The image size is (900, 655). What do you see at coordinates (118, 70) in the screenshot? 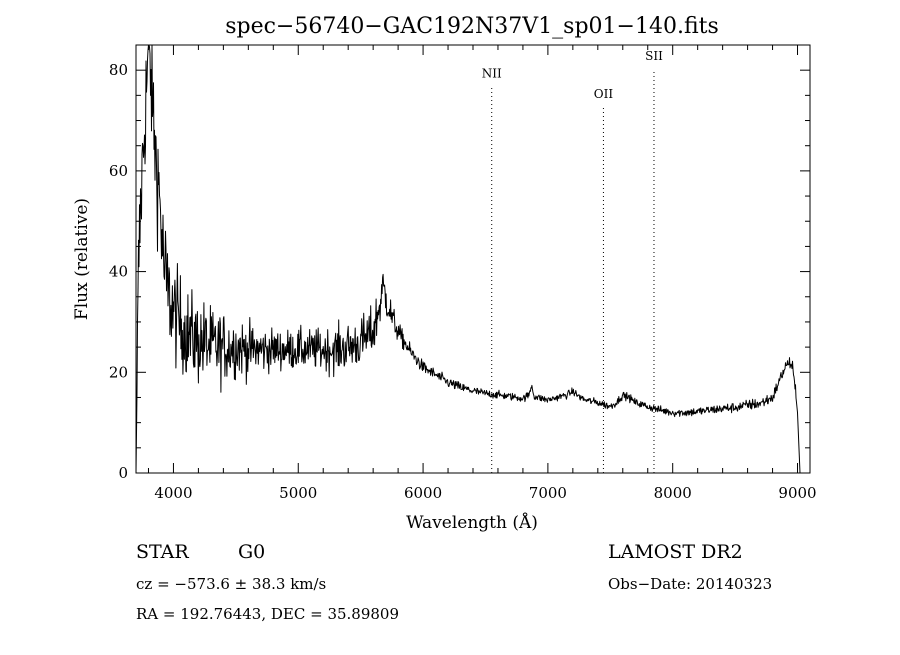
I see `y-tick-label: 80` at bounding box center [118, 70].